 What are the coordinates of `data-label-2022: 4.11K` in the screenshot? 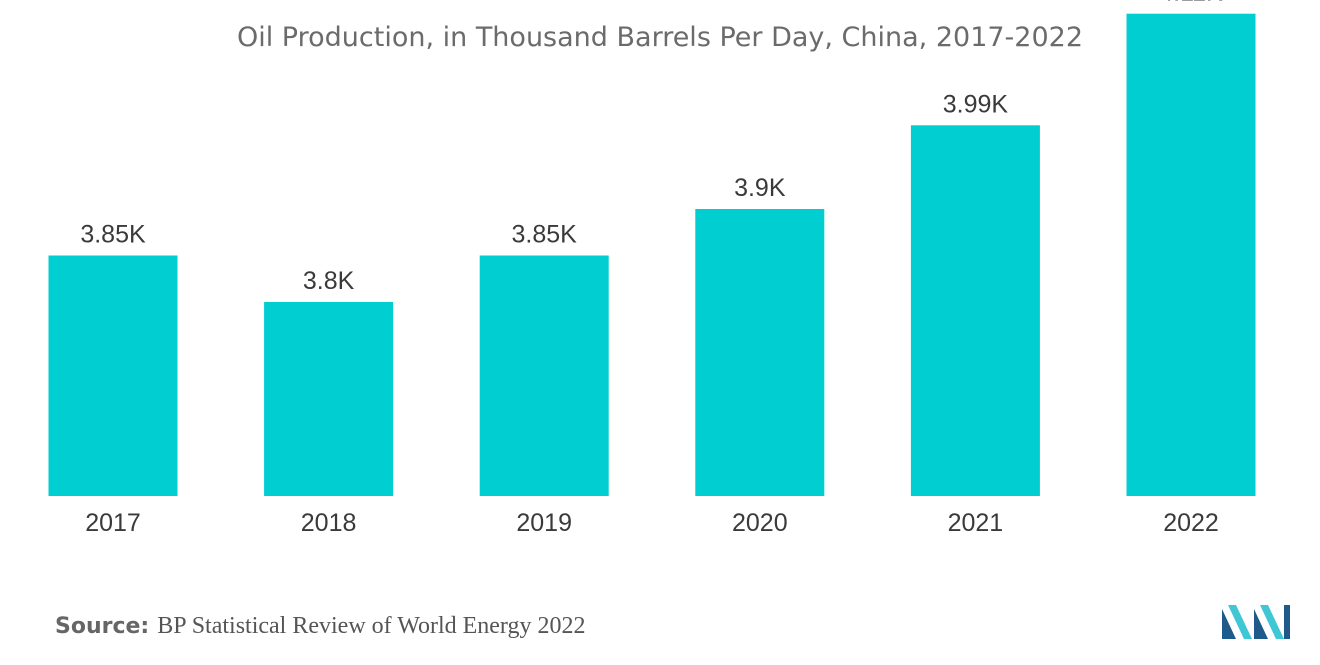 It's located at (1191, 3).